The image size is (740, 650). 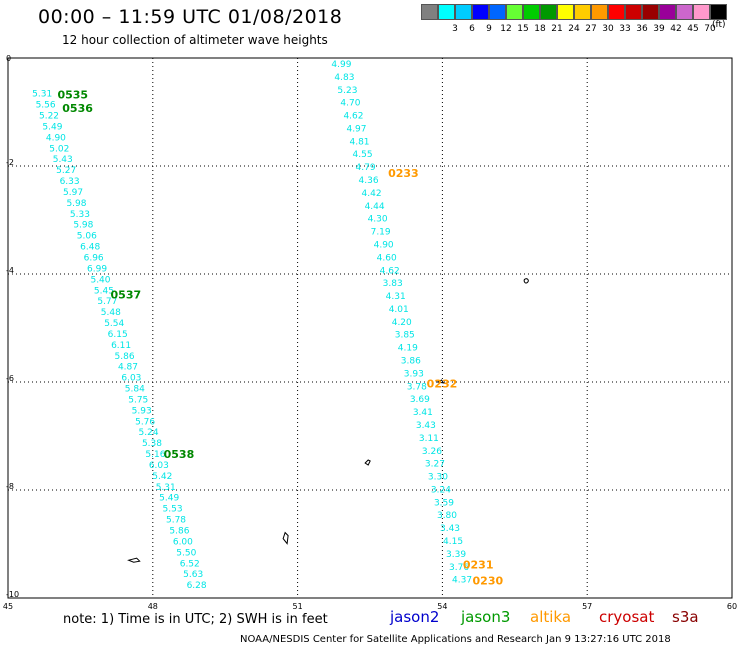 I want to click on wave-height-value: 3.83, so click(x=393, y=284).